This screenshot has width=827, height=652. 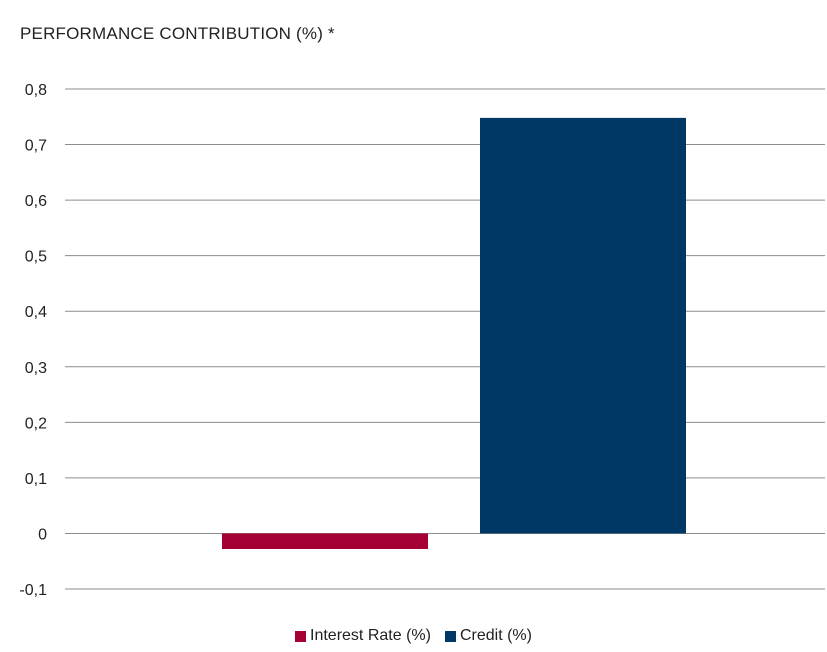 I want to click on y-tick-label: 0,1, so click(x=36, y=479).